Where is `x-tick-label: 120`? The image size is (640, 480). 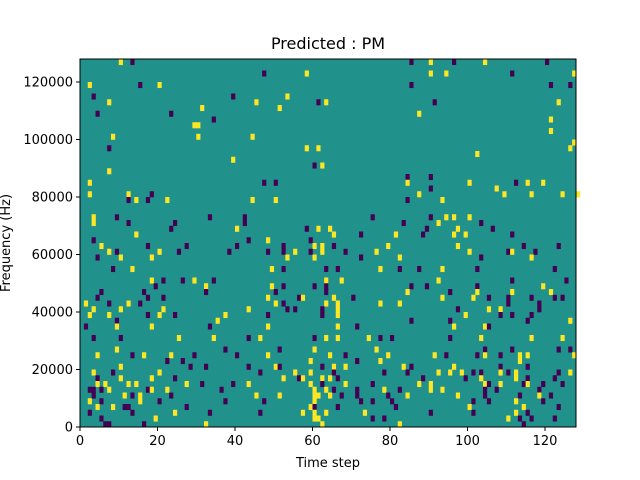 x-tick-label: 120 is located at coordinates (545, 441).